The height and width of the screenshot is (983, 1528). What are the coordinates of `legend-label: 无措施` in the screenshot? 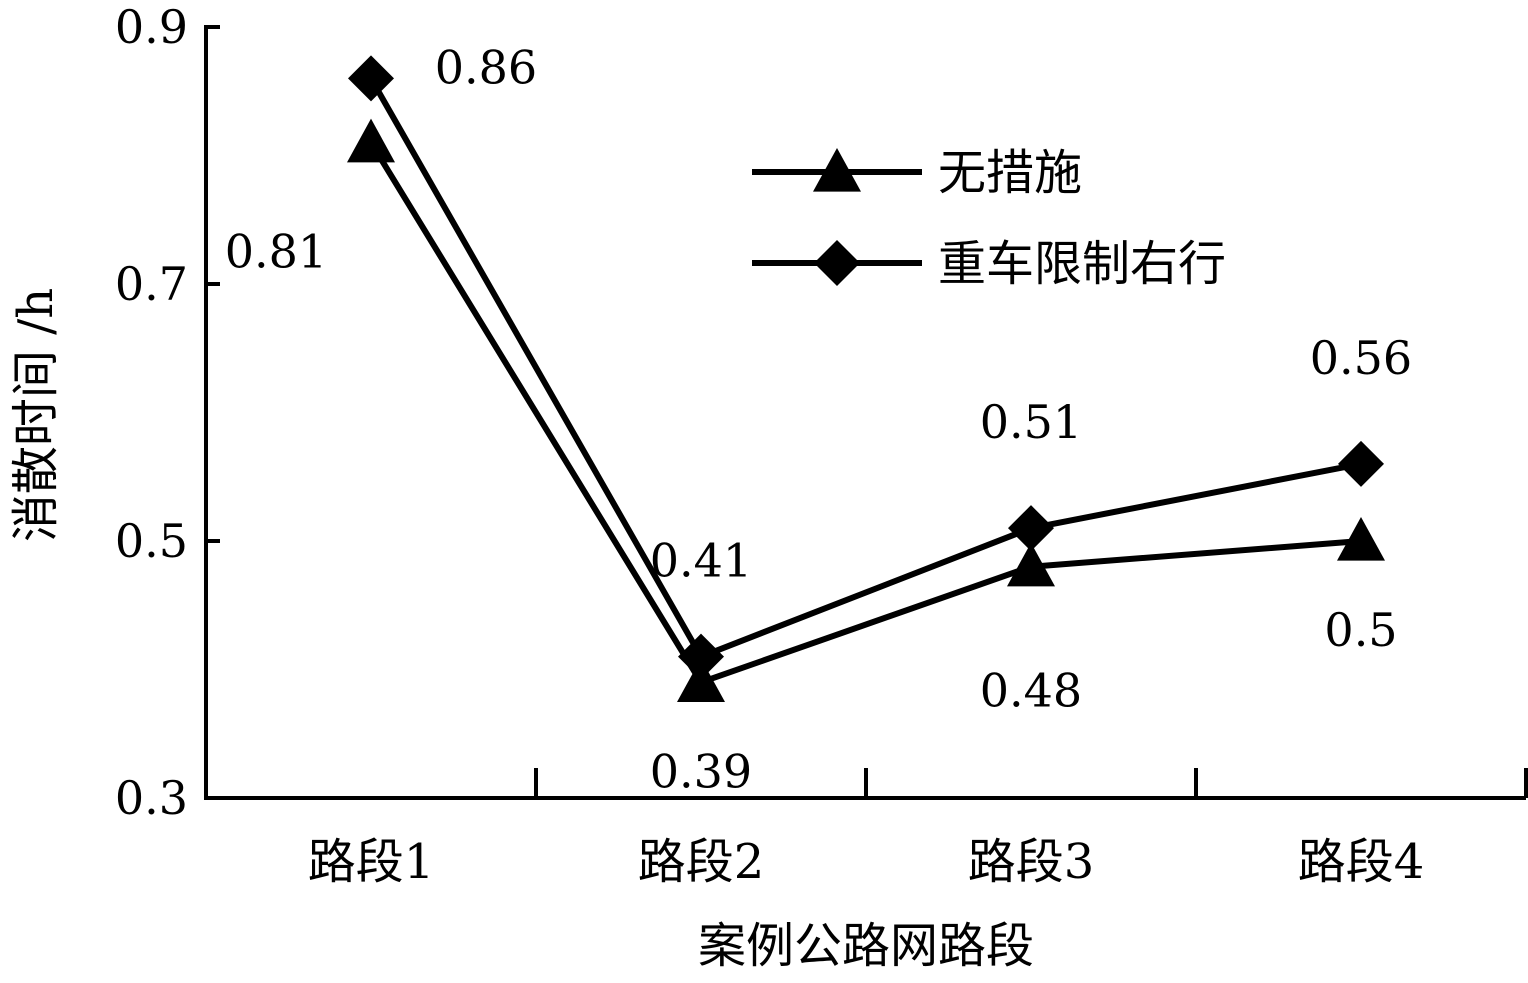 It's located at (1010, 173).